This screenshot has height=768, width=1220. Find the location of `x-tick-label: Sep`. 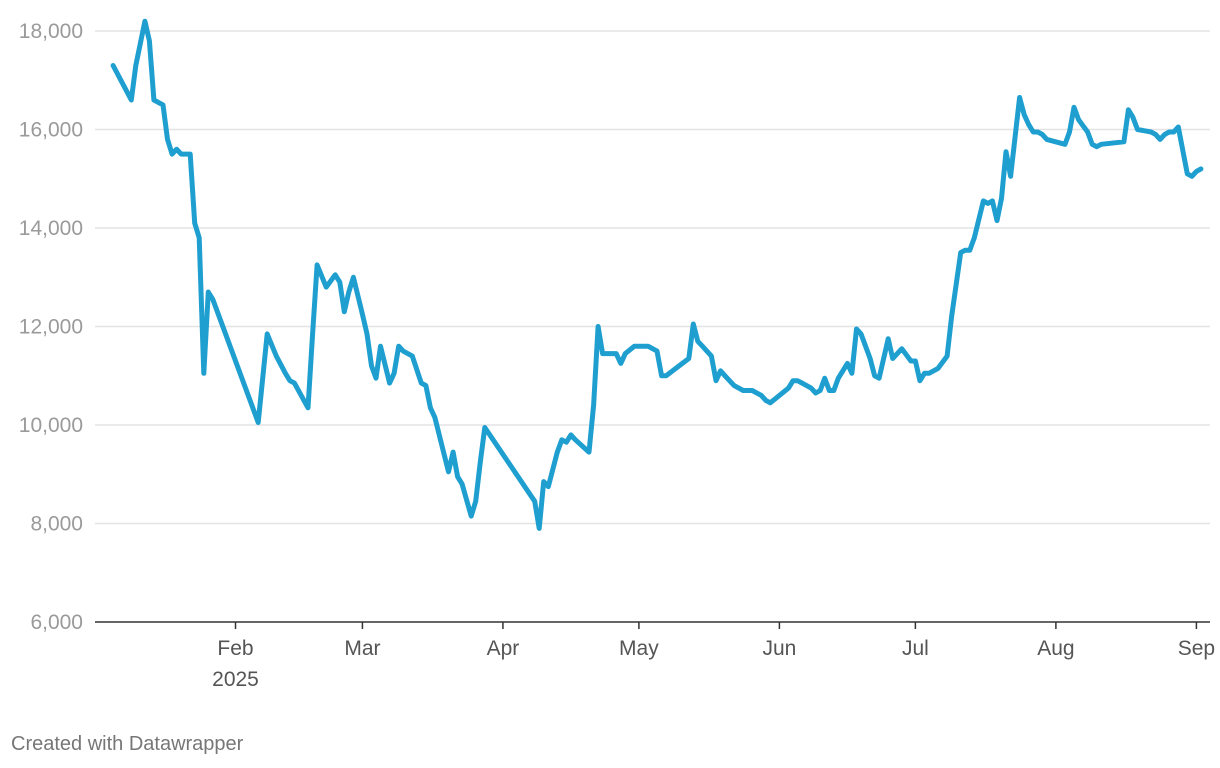

x-tick-label: Sep is located at coordinates (1196, 648).